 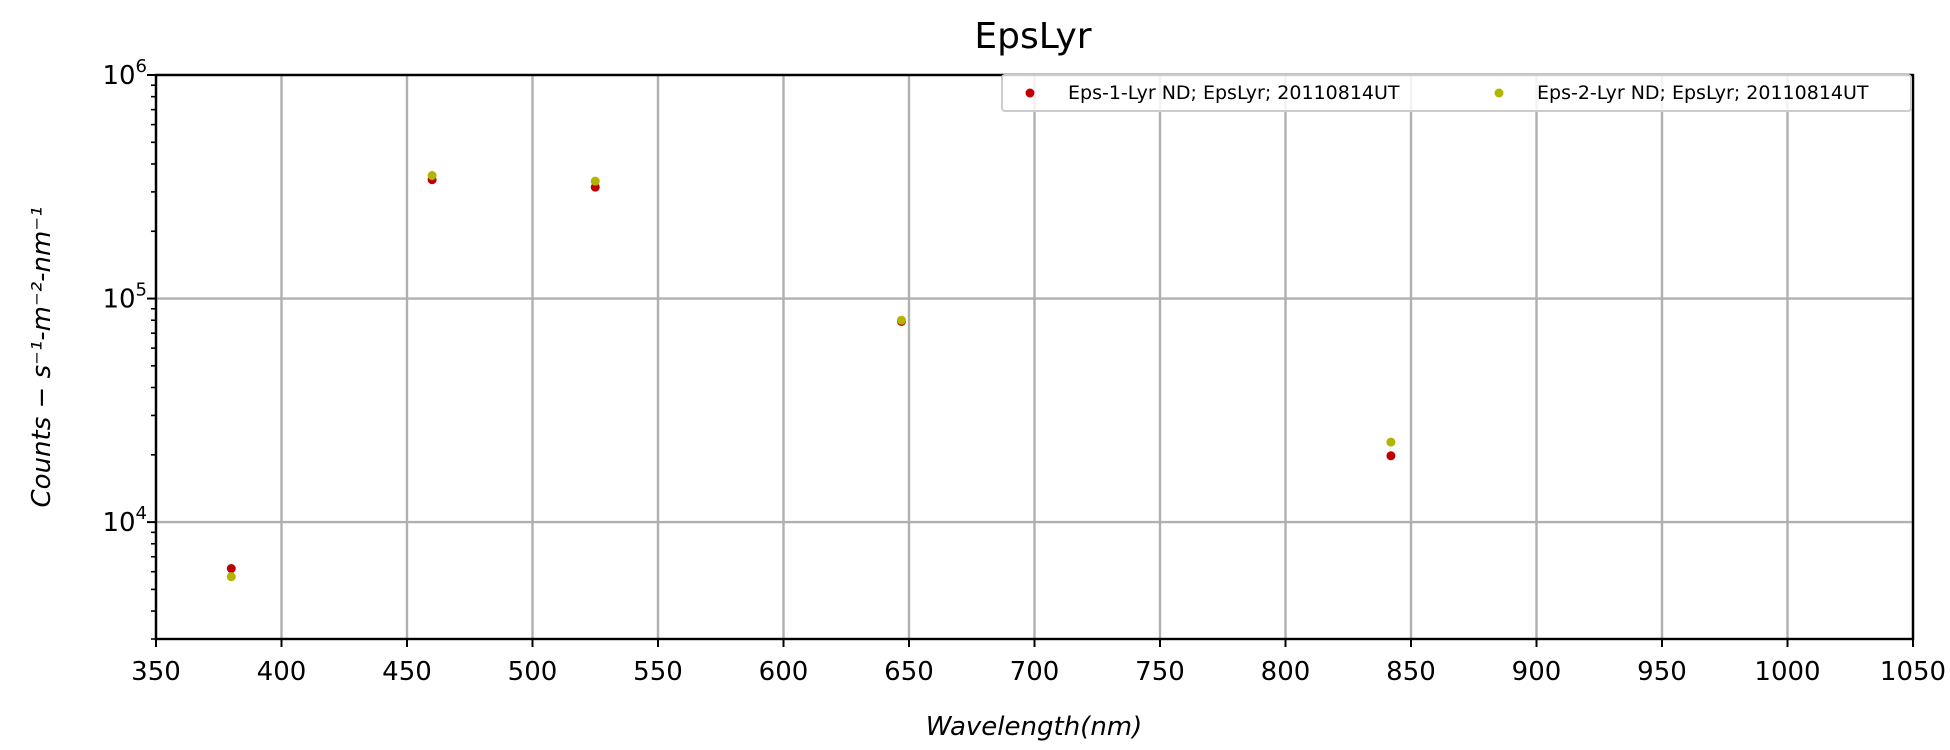 I want to click on y-tick-label-exponent: 4, so click(x=141, y=513).